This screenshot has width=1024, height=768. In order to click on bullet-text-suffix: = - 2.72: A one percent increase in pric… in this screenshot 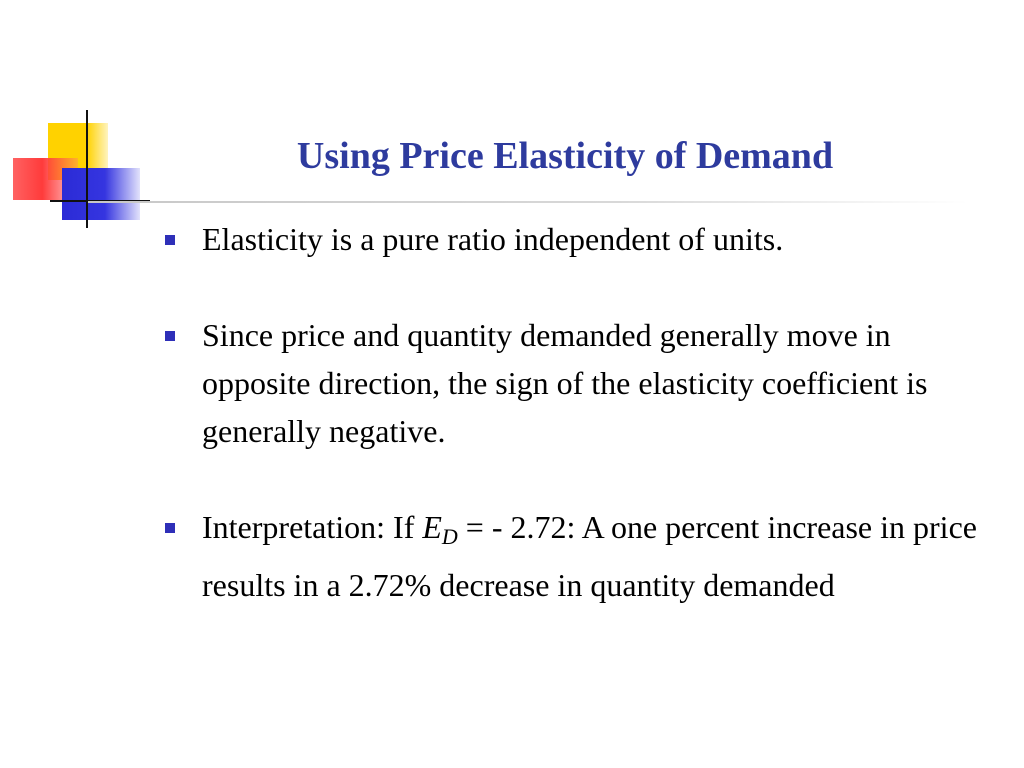, I will do `click(589, 556)`.